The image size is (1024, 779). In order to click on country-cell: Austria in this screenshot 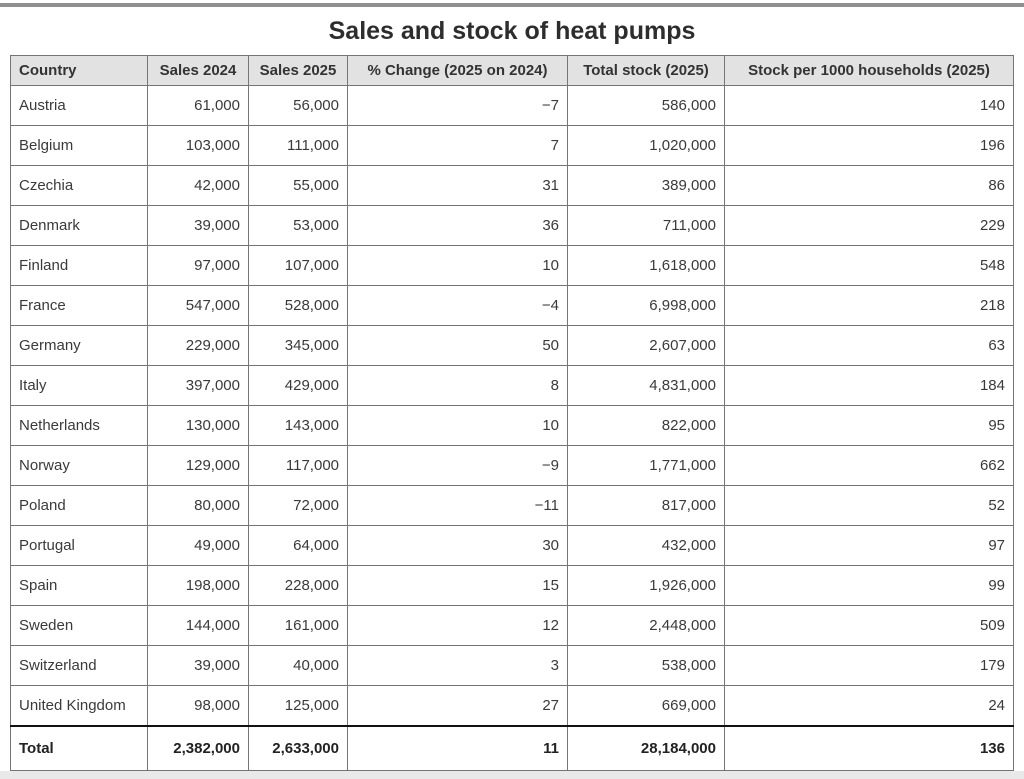, I will do `click(79, 105)`.